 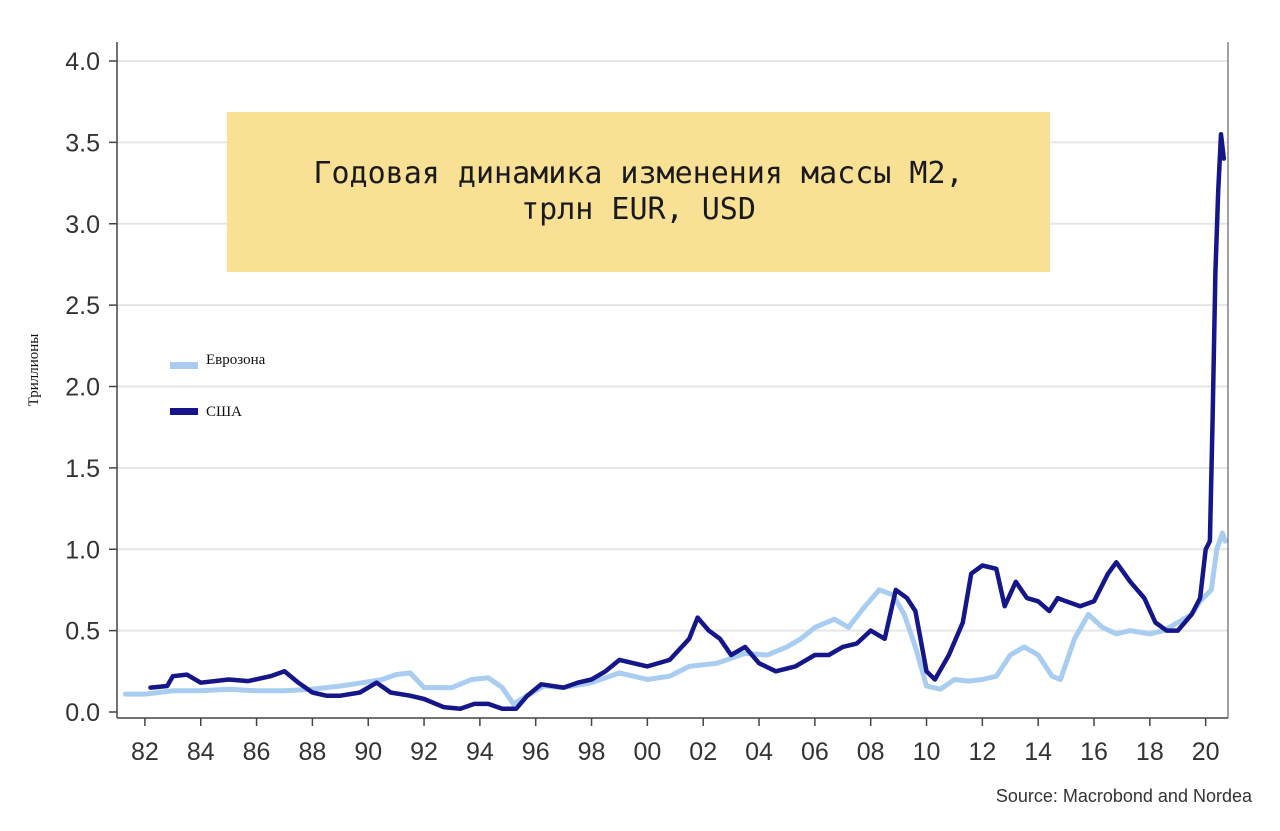 What do you see at coordinates (224, 412) in the screenshot?
I see `legend-label-usa: США` at bounding box center [224, 412].